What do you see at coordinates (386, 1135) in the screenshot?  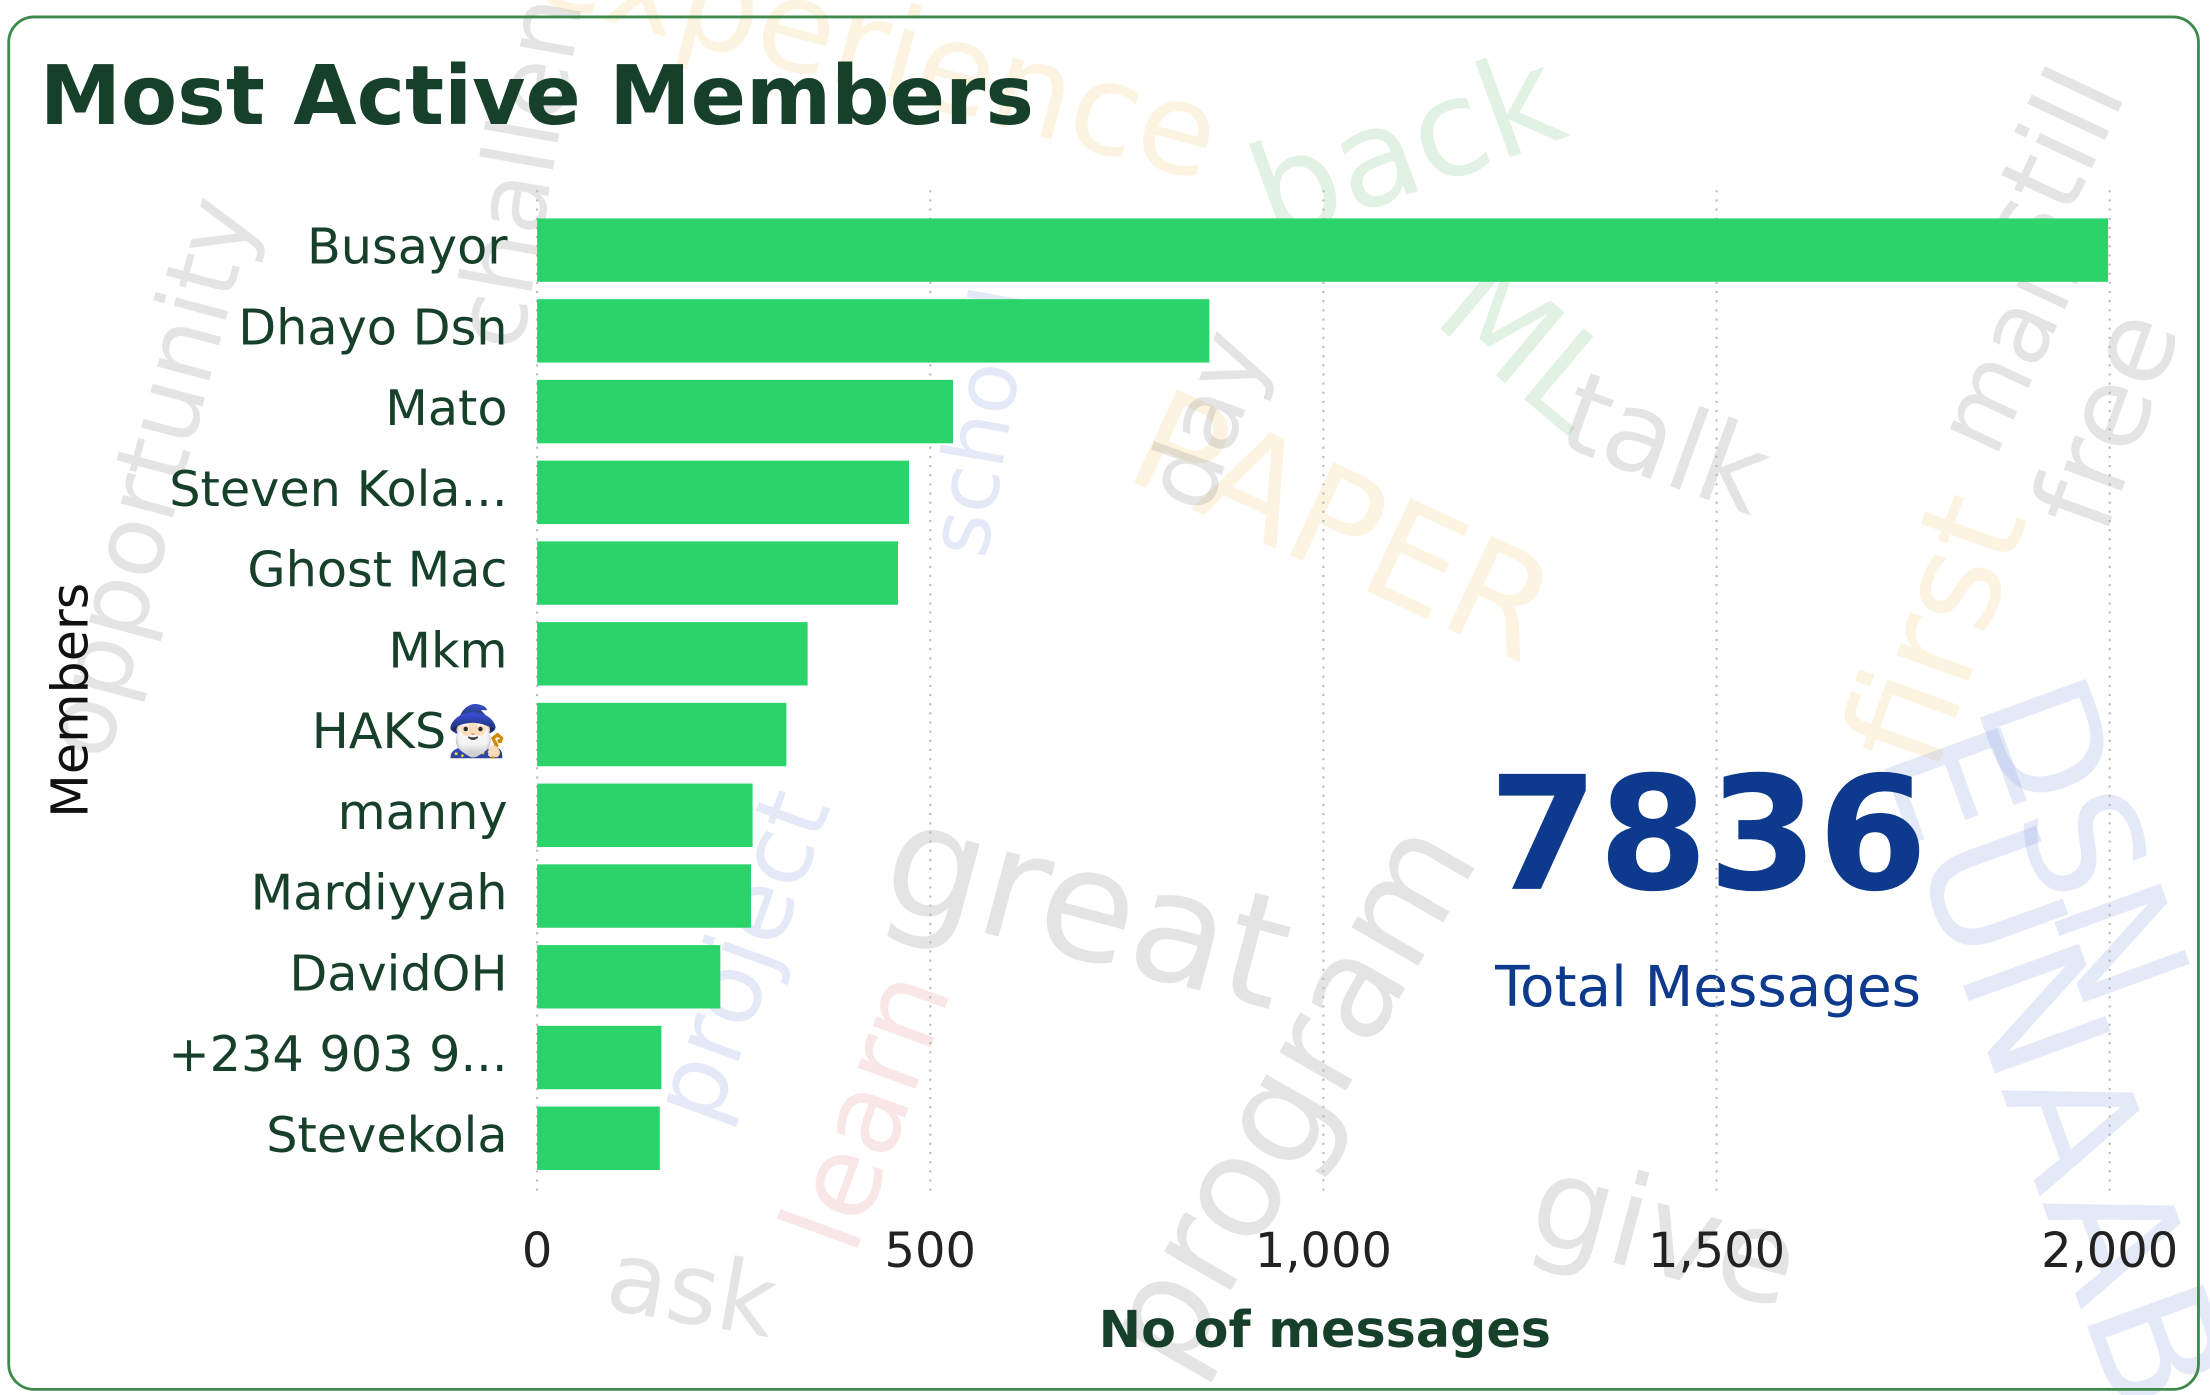 I see `y-tick-label: Stevekola` at bounding box center [386, 1135].